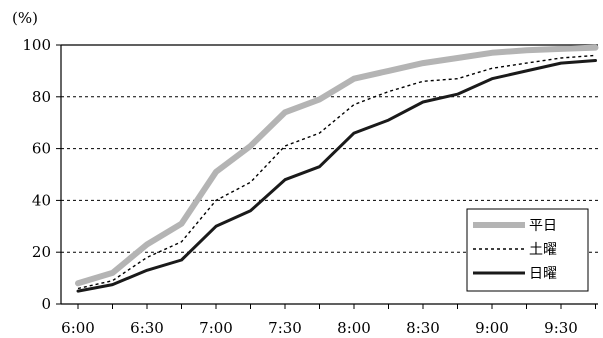 This screenshot has width=603, height=338. What do you see at coordinates (285, 328) in the screenshot?
I see `x-tick-label: 7:30` at bounding box center [285, 328].